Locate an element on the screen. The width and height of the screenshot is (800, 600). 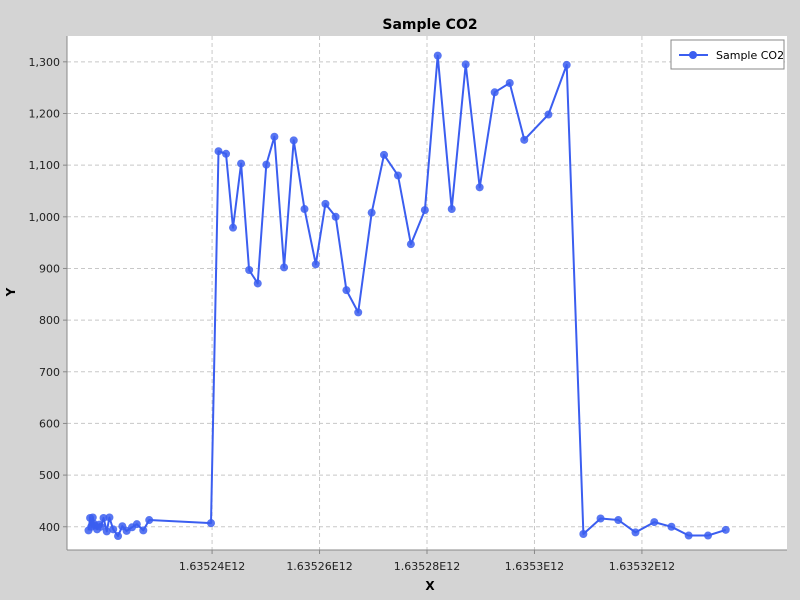
y-tick-label: 1,100 is located at coordinates (45, 165).